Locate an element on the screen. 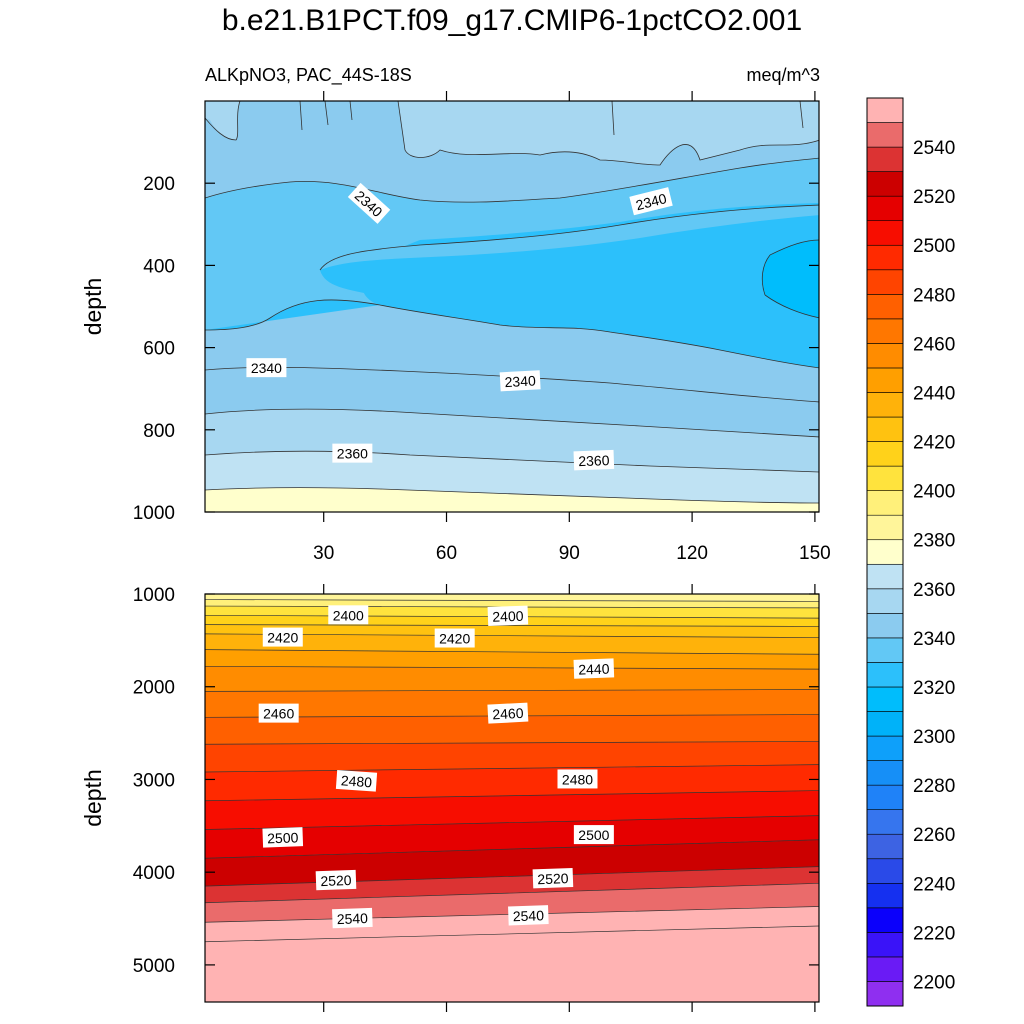 The width and height of the screenshot is (1024, 1024). x-tick-label: 90 is located at coordinates (569, 553).